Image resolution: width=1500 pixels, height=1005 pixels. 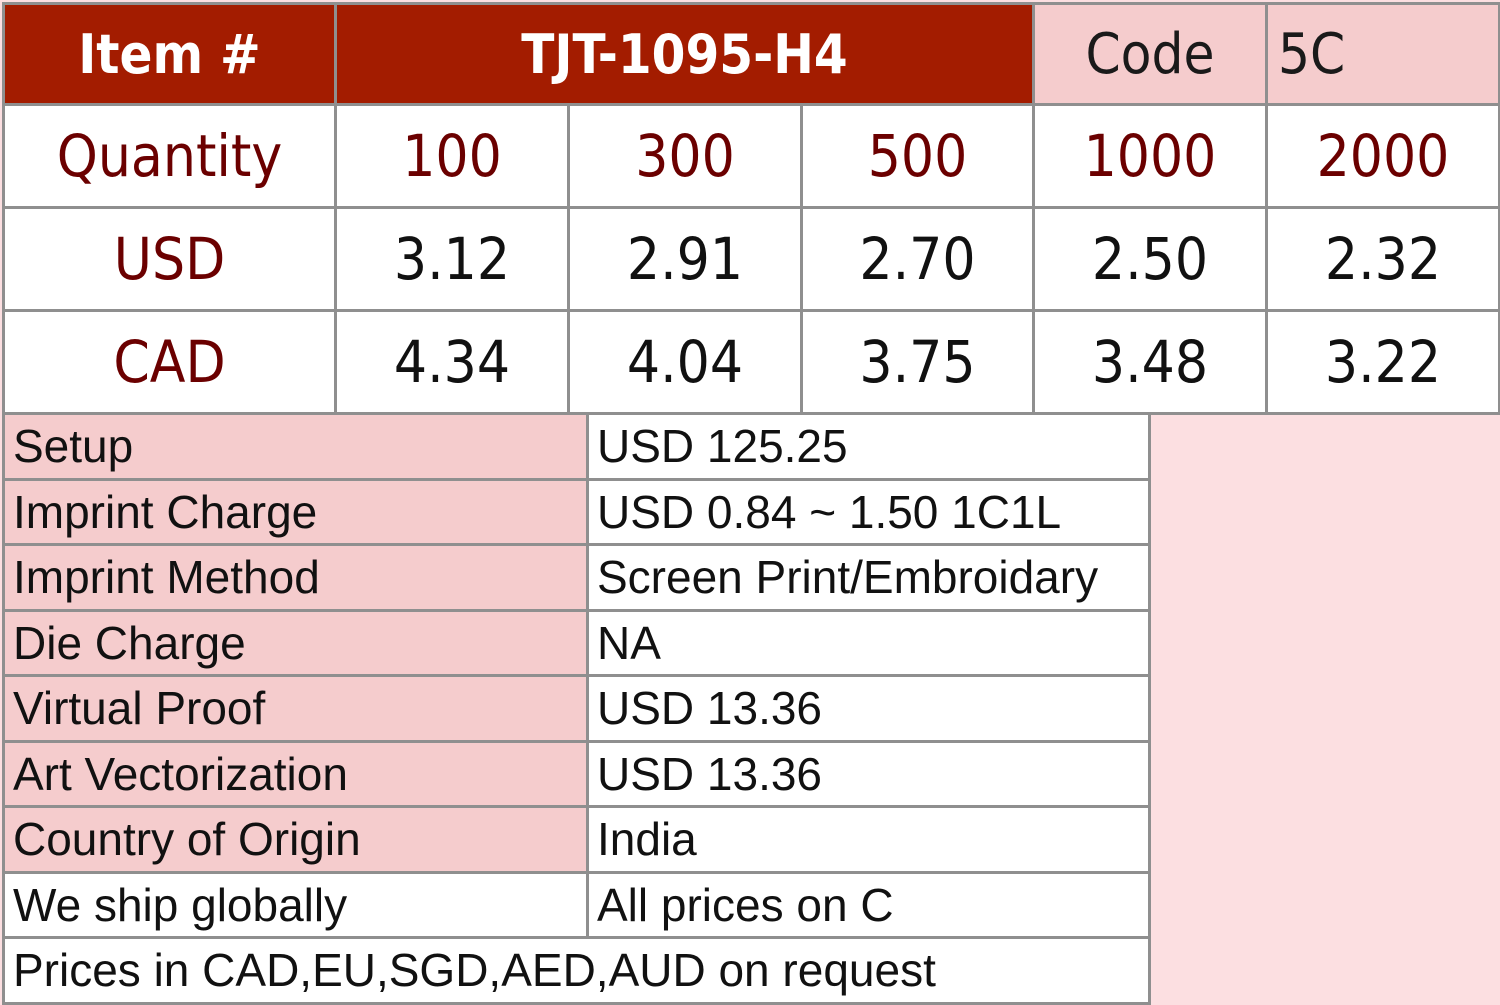 I want to click on info-row: Die Charge NA, so click(x=576, y=642).